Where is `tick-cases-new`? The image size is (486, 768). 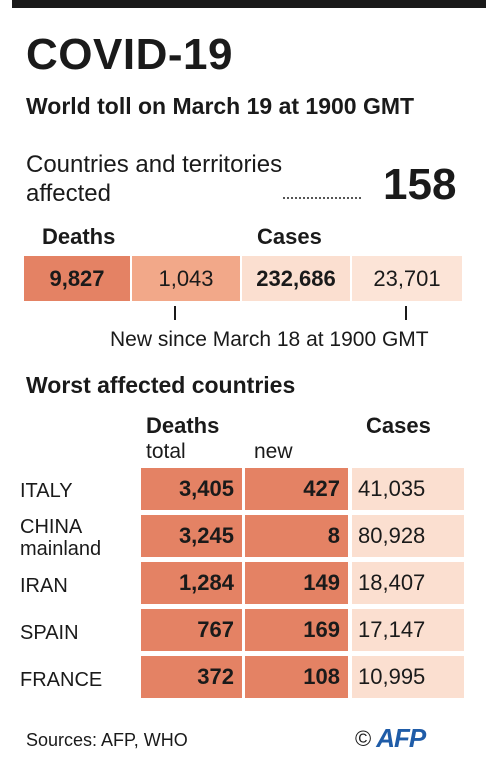 tick-cases-new is located at coordinates (406, 313).